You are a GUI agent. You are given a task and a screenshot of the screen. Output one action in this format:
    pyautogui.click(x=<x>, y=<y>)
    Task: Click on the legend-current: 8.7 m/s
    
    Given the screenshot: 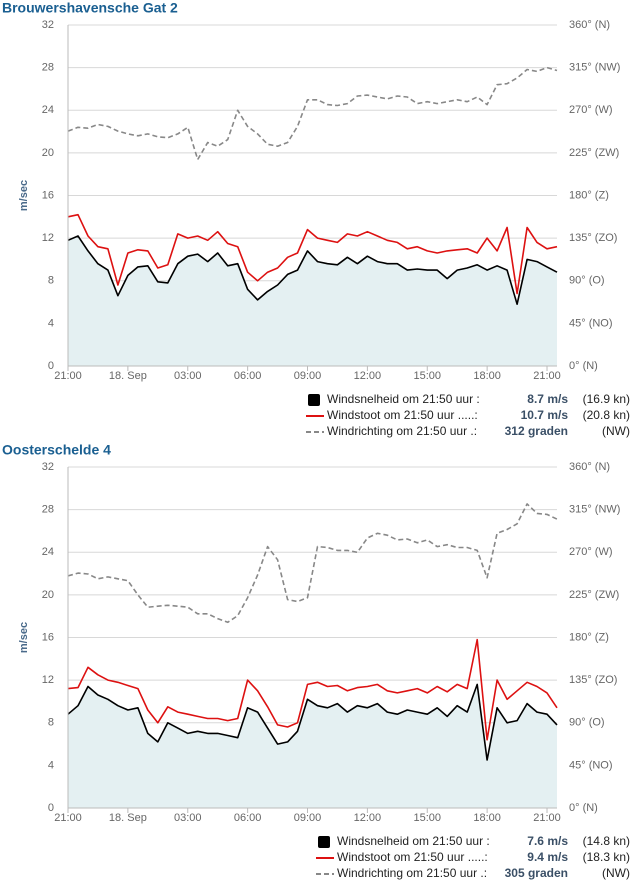 What is the action you would take?
    pyautogui.click(x=547, y=399)
    